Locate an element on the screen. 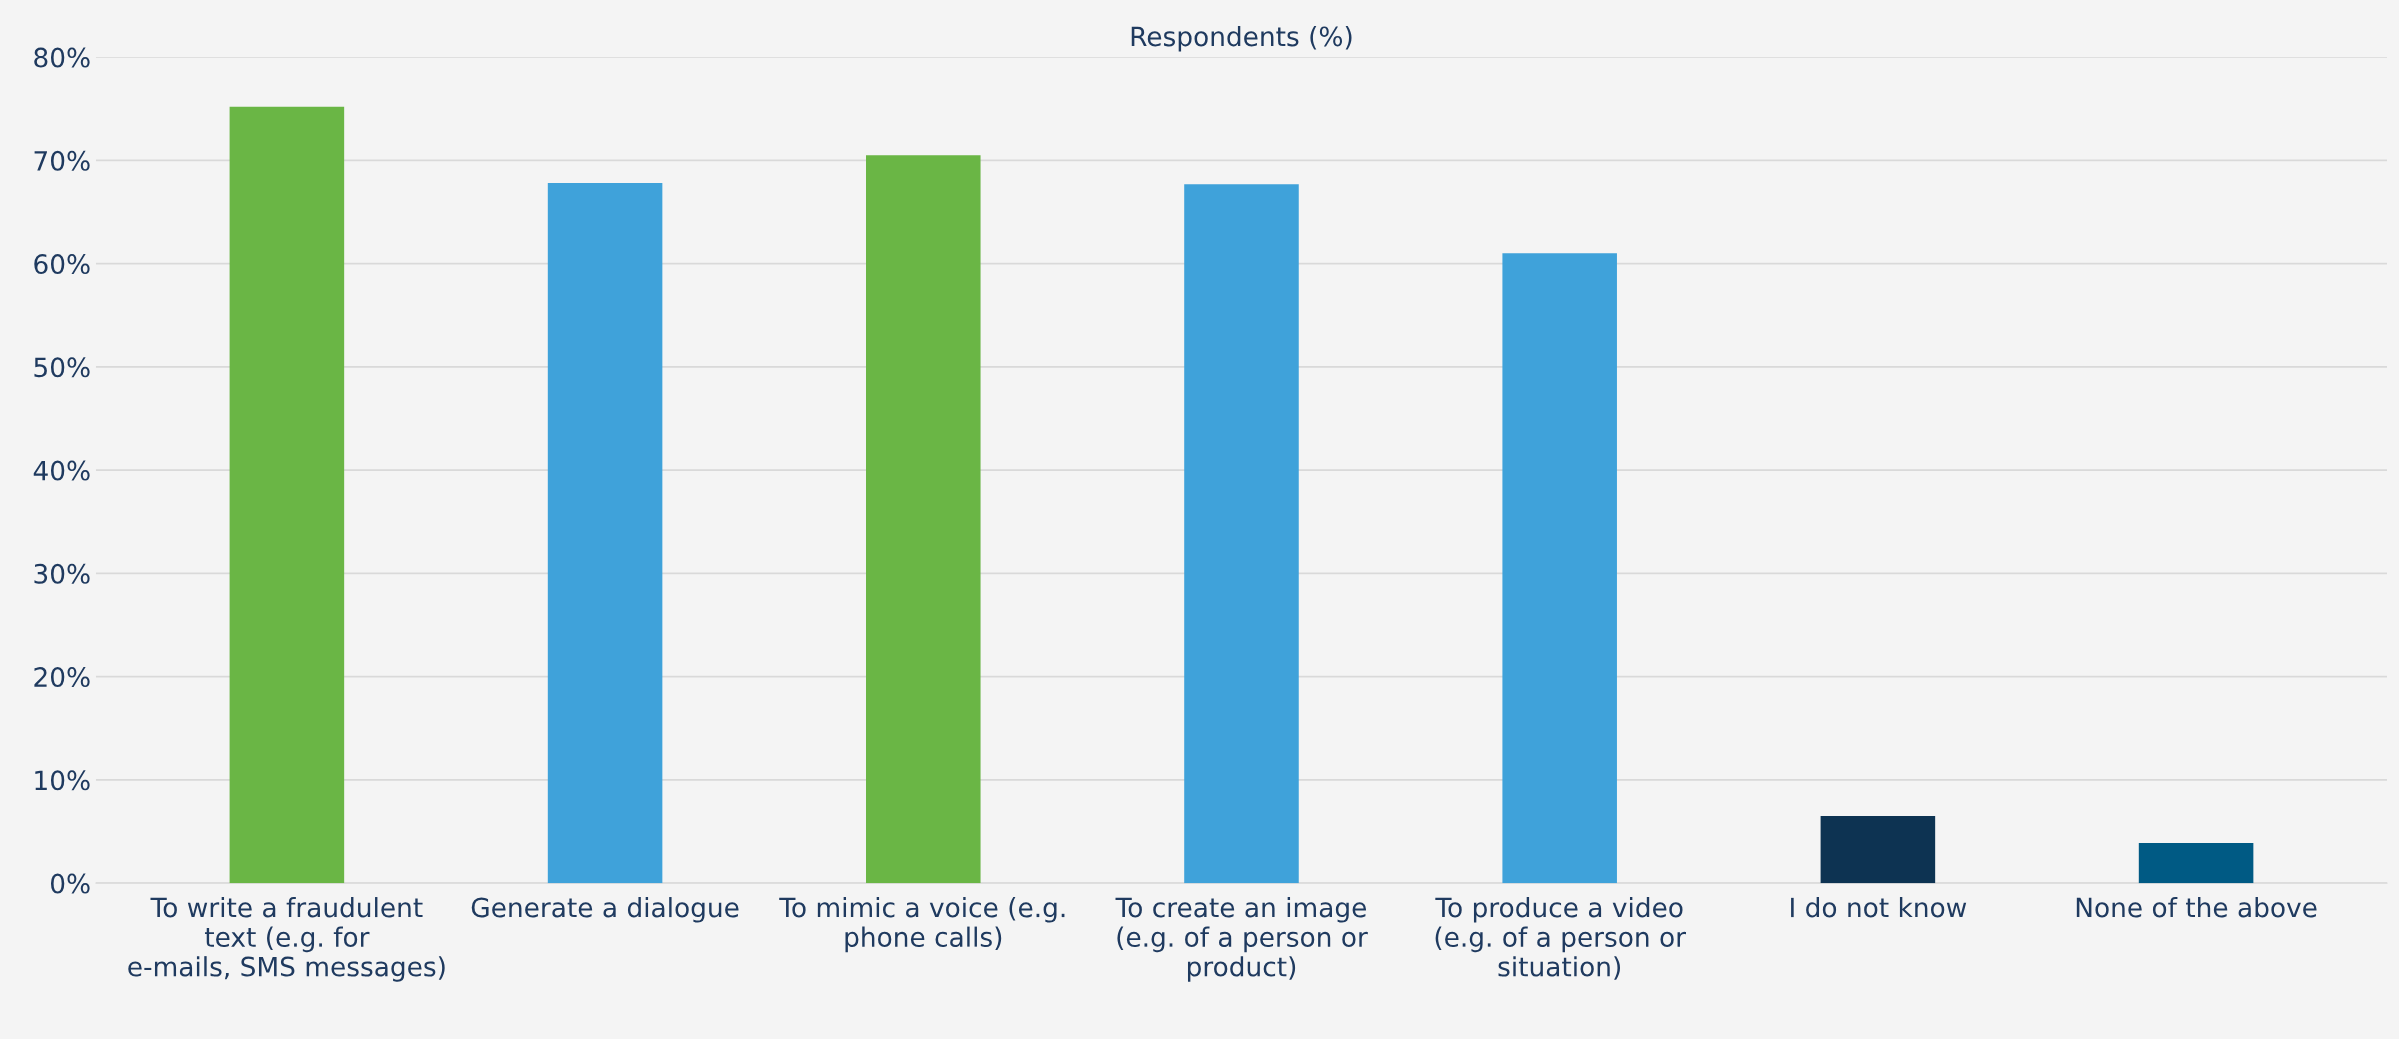  y-tick-label: 40% is located at coordinates (61, 470).